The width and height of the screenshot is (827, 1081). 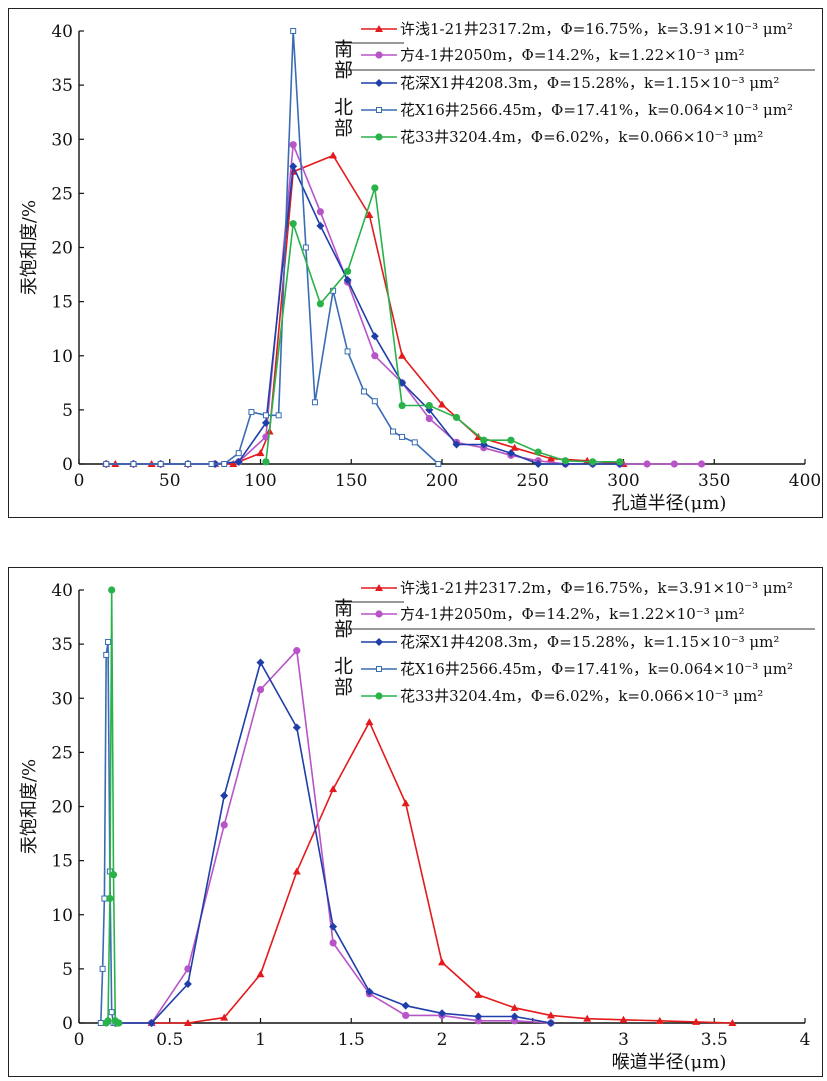 What do you see at coordinates (714, 1040) in the screenshot?
I see `x-tick-label: 3.5` at bounding box center [714, 1040].